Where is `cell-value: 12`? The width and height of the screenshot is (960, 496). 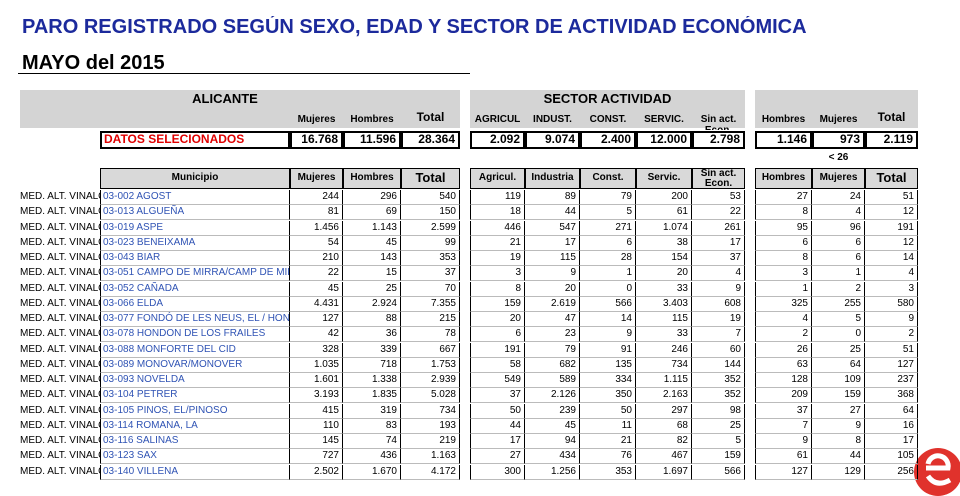
cell-value: 12 is located at coordinates (891, 243).